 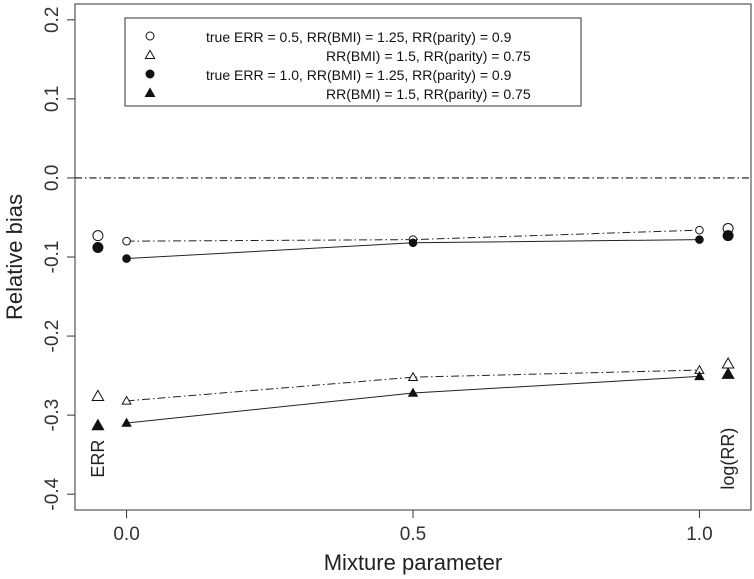 I want to click on y-tick-label: 0.0, so click(x=52, y=178).